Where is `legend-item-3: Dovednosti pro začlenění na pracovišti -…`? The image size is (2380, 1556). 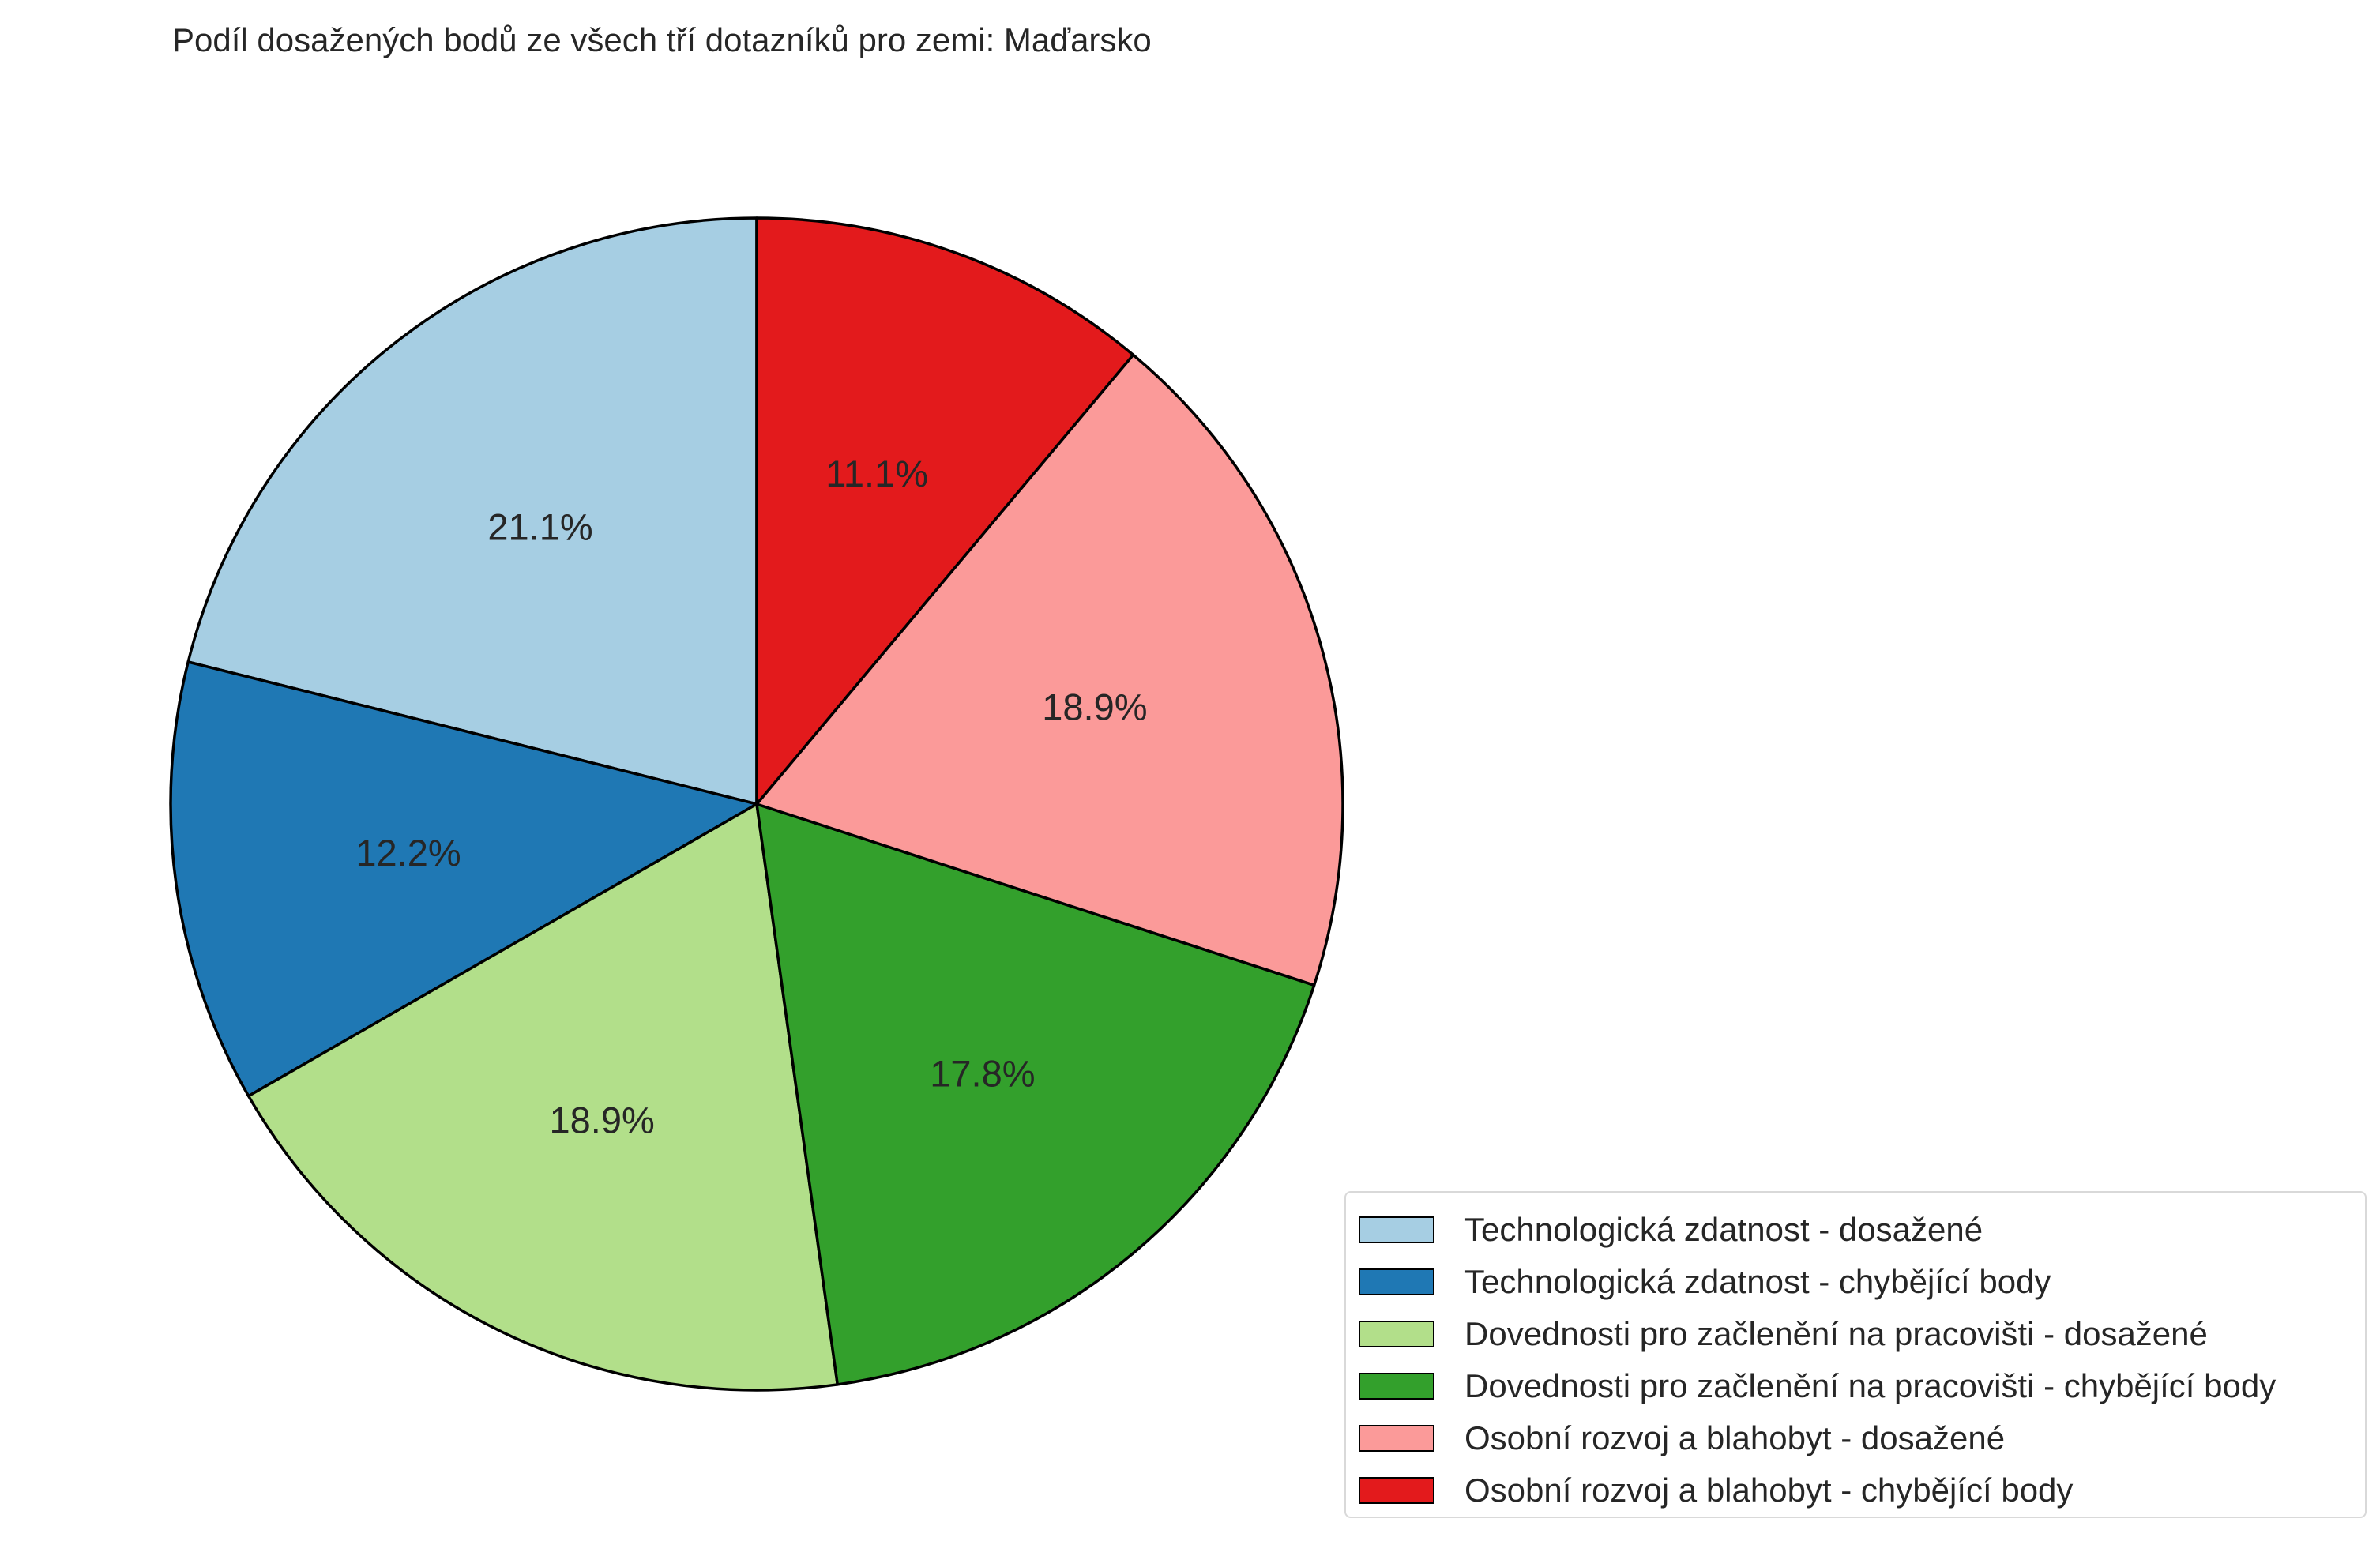 legend-item-3: Dovednosti pro začlenění na pracovišti -… is located at coordinates (1855, 1386).